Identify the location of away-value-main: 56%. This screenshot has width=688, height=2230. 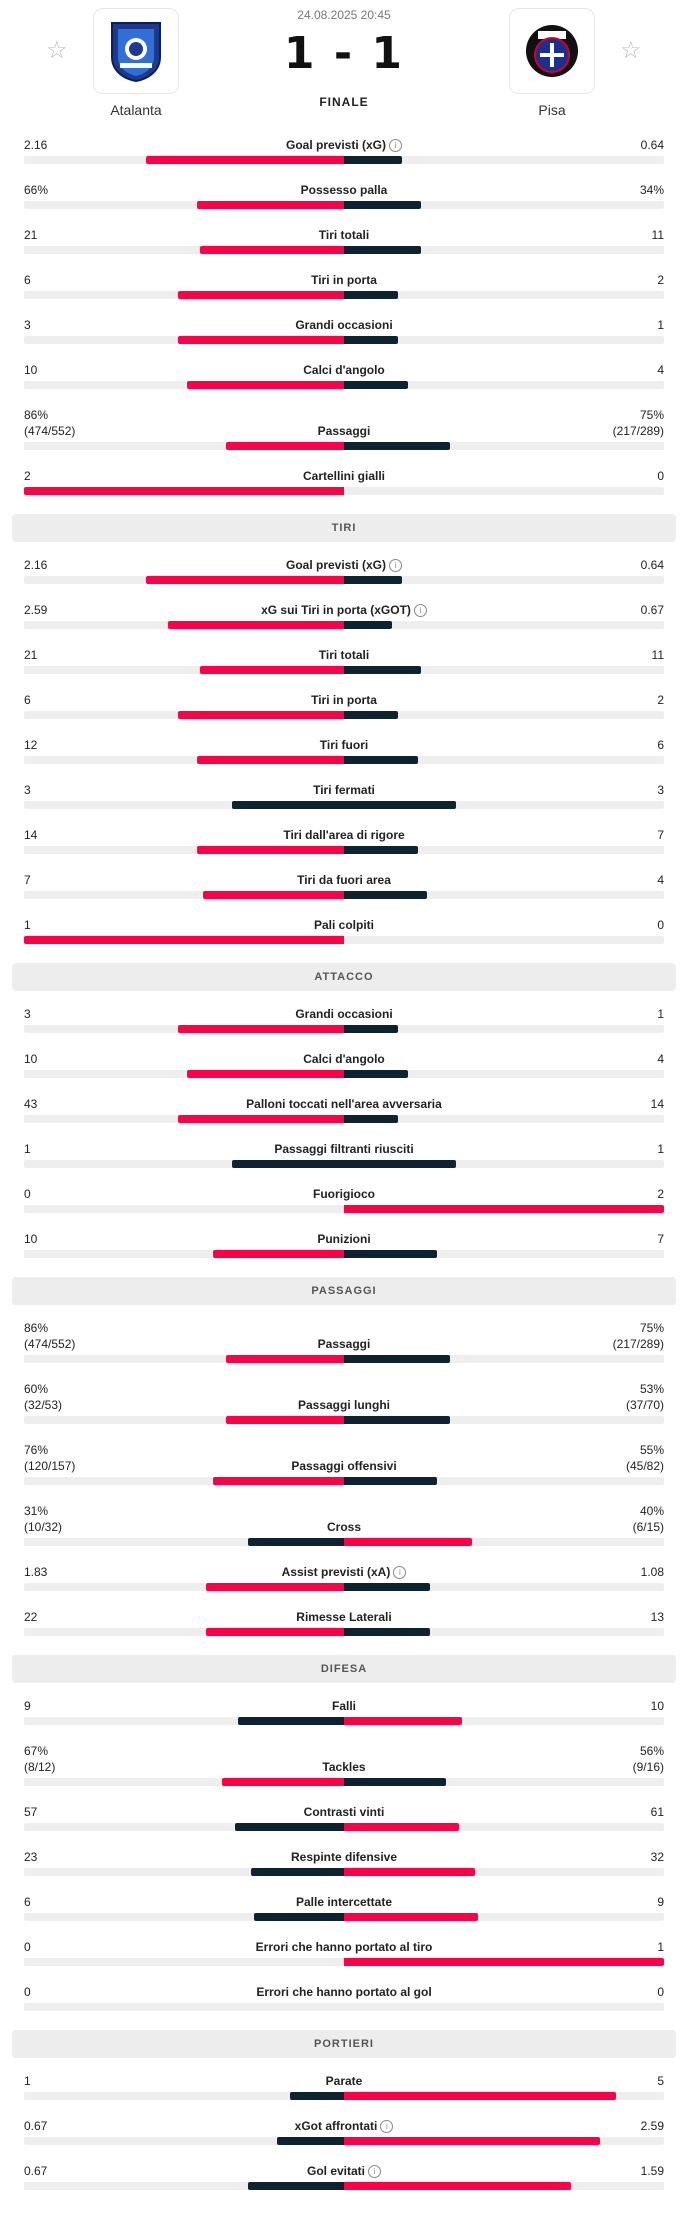
(651, 1751).